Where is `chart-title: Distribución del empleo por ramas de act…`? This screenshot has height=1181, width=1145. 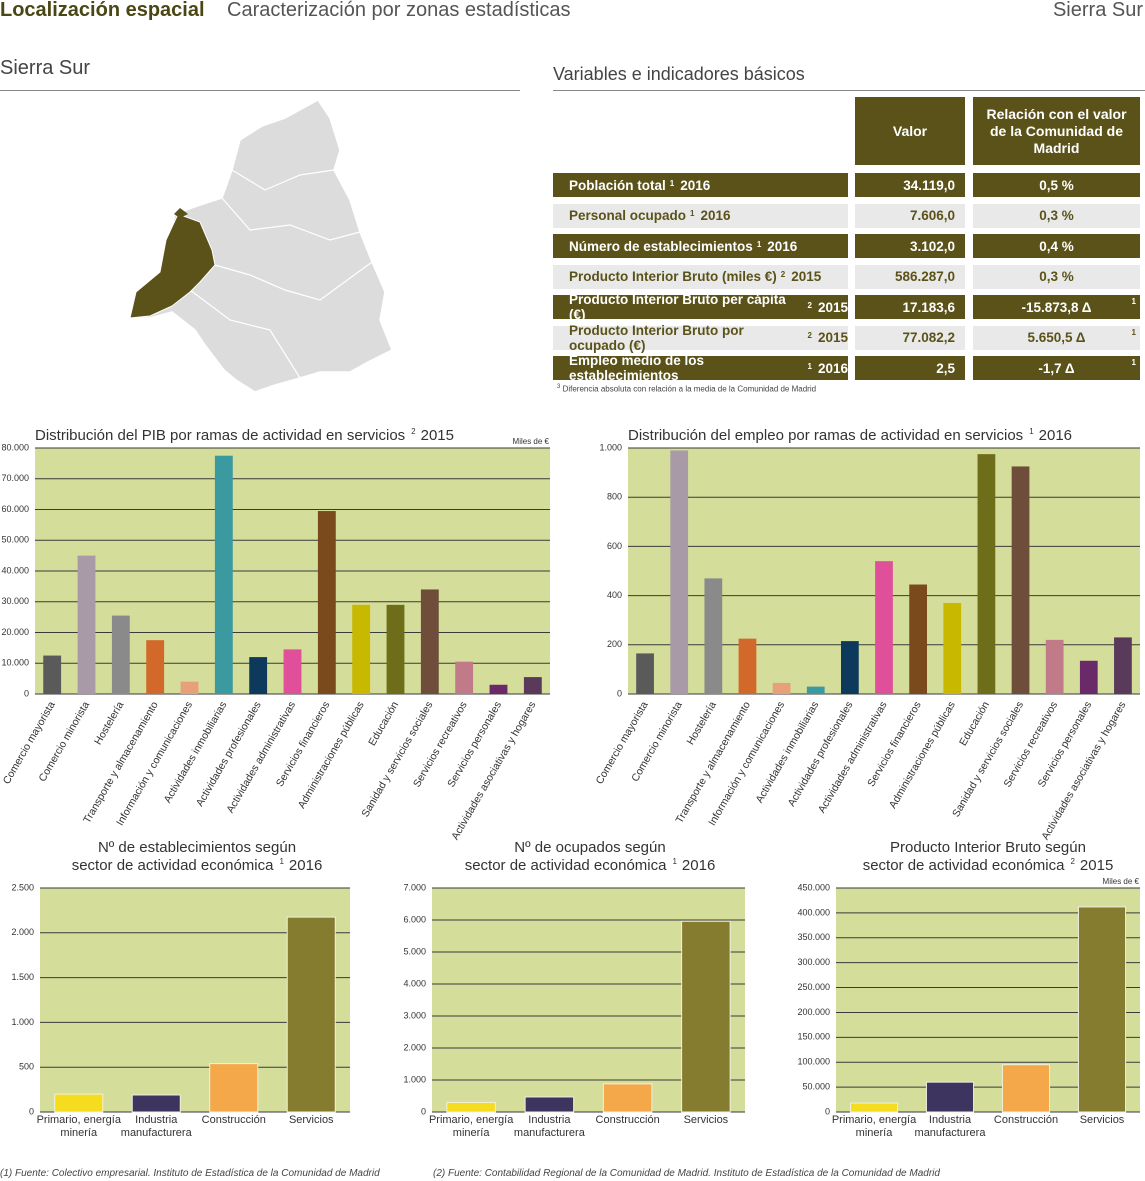
chart-title: Distribución del empleo por ramas de act… is located at coordinates (850, 435).